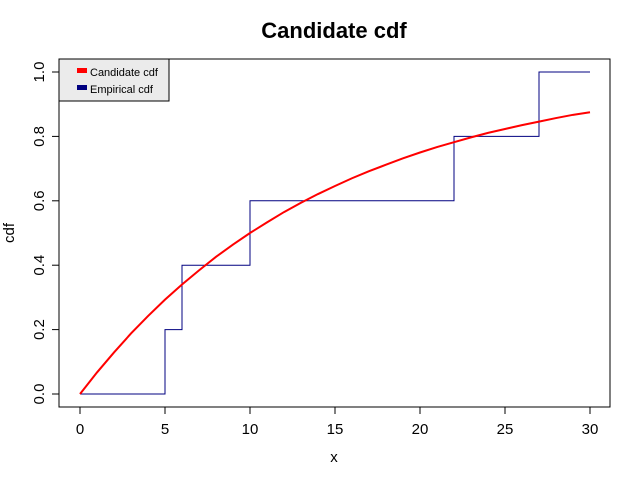 The width and height of the screenshot is (640, 480). Describe the element at coordinates (334, 457) in the screenshot. I see `x-axis-label: x` at that location.